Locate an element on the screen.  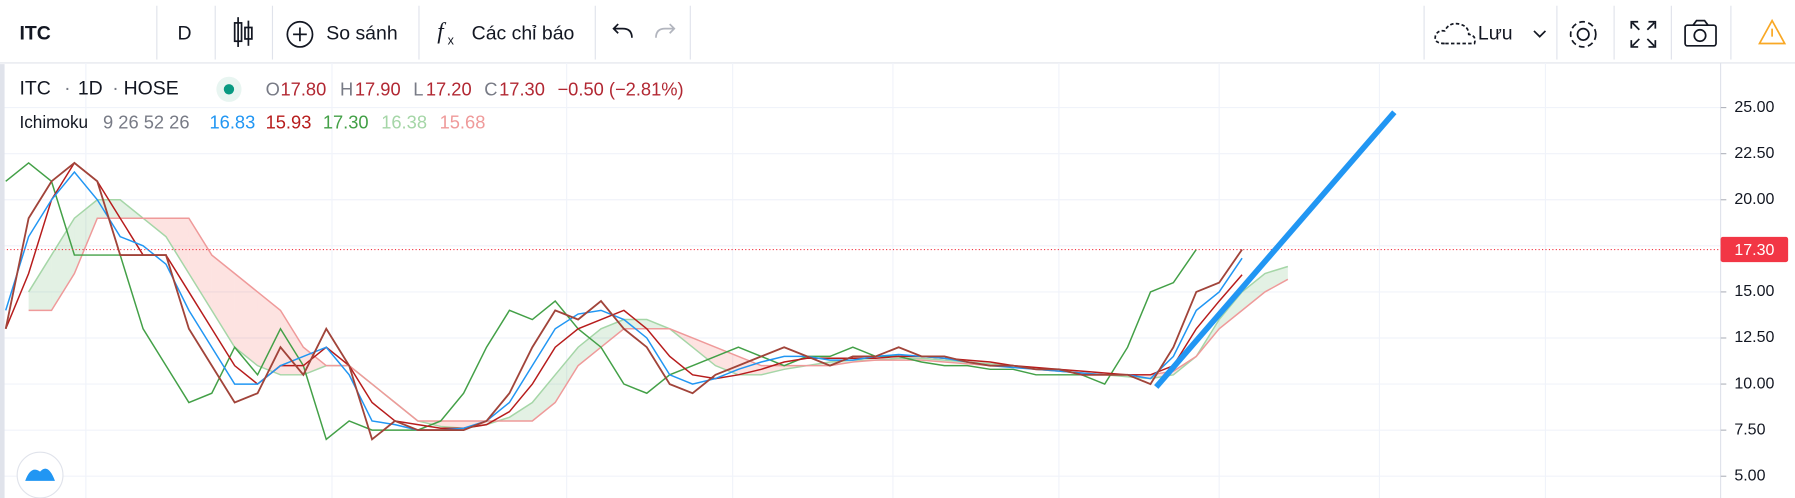
span-b-value: 15.68 is located at coordinates (463, 121).